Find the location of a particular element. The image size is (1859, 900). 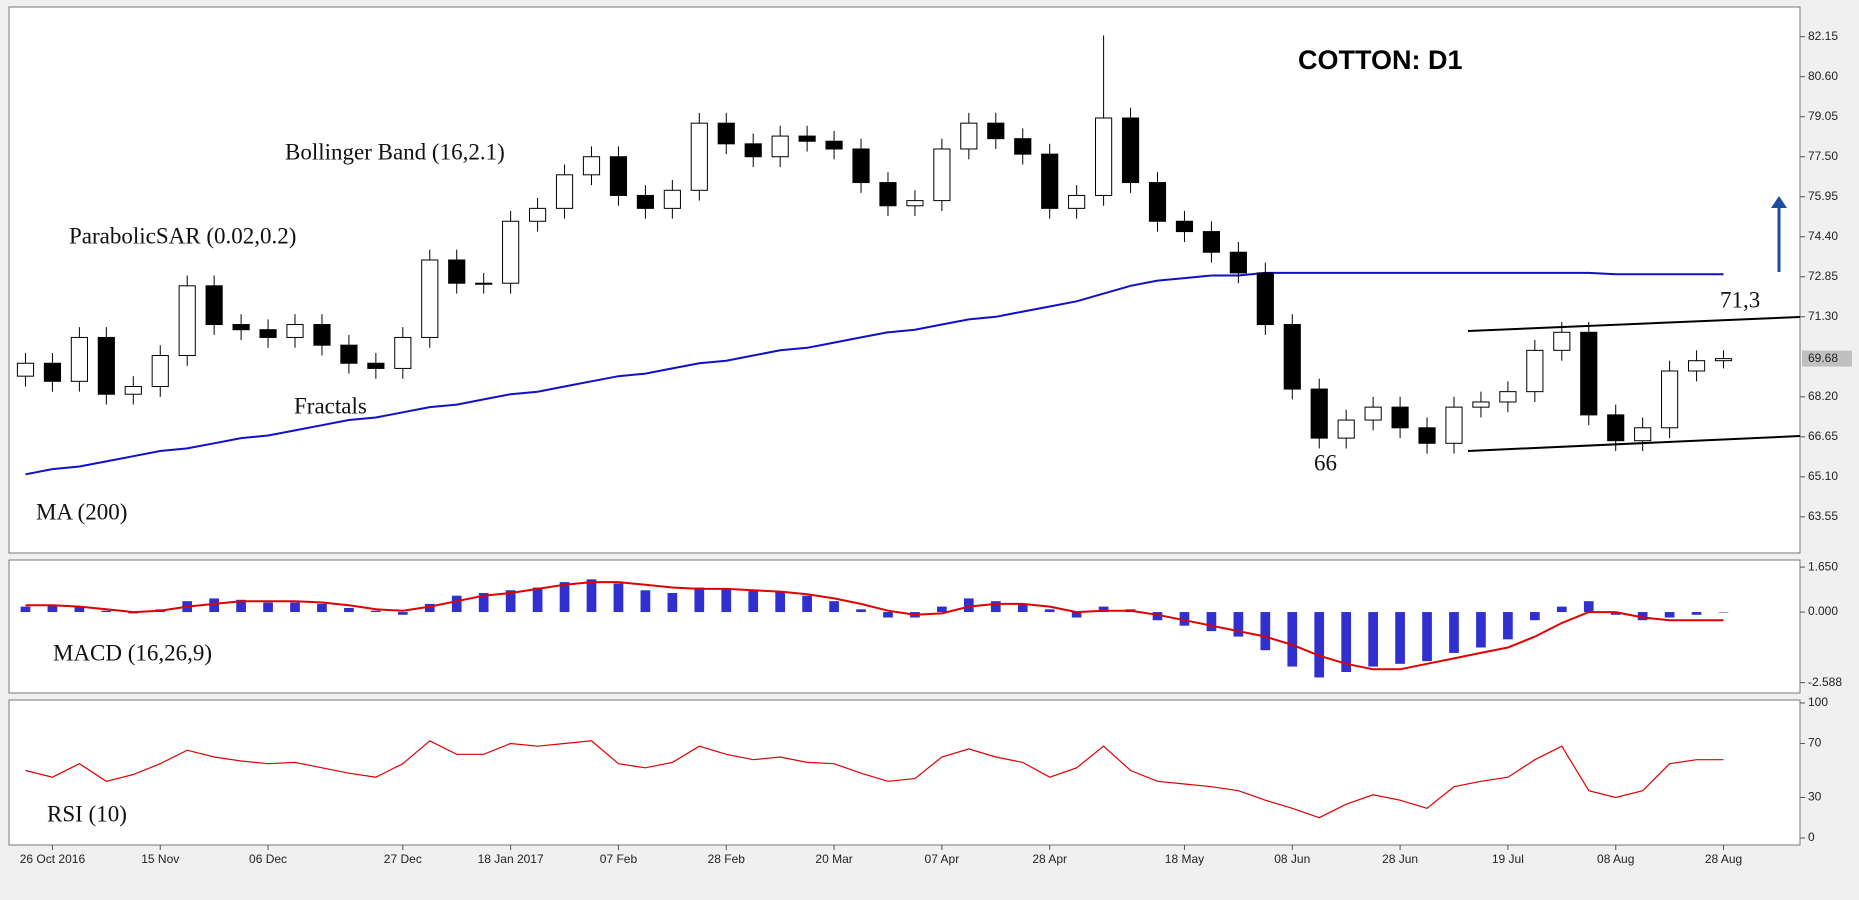

x-tick-label: 28 Jun is located at coordinates (1400, 859).